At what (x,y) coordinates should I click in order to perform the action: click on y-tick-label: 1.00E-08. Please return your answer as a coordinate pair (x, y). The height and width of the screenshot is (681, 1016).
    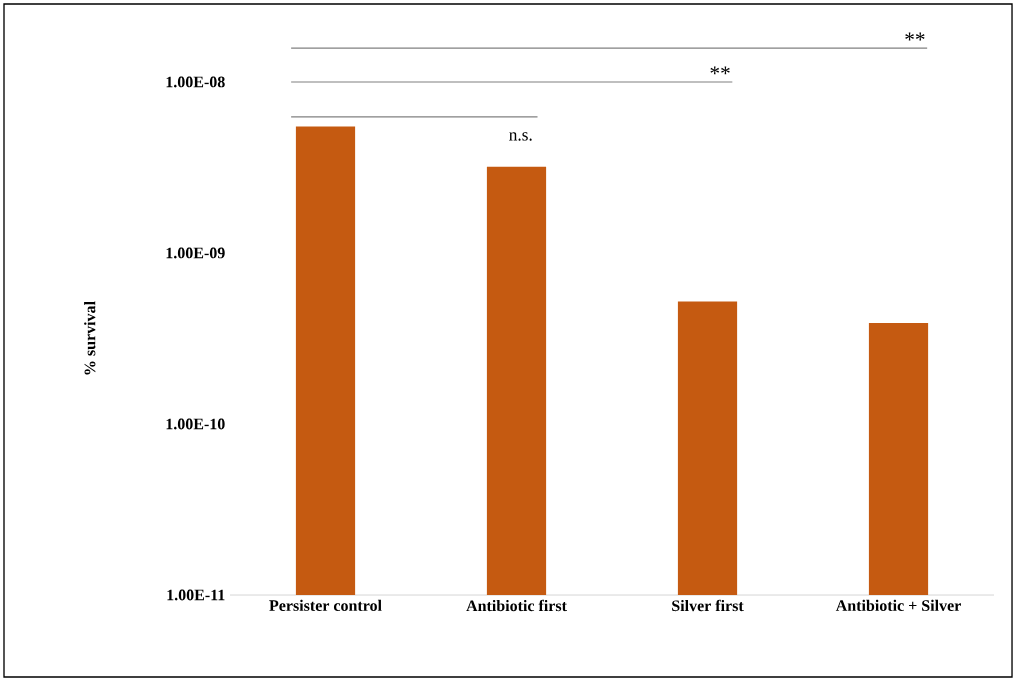
    Looking at the image, I should click on (195, 82).